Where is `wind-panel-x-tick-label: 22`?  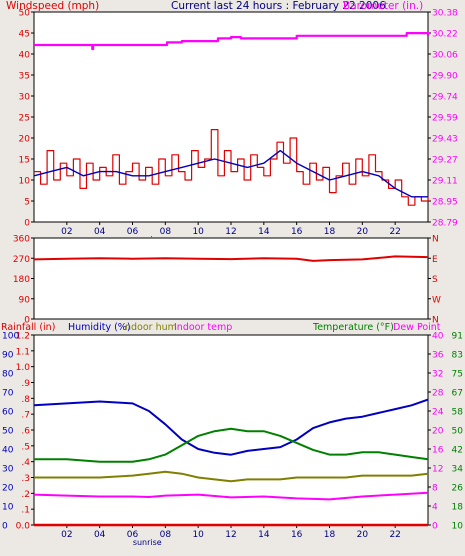
wind-panel-x-tick-label: 22 is located at coordinates (394, 232).